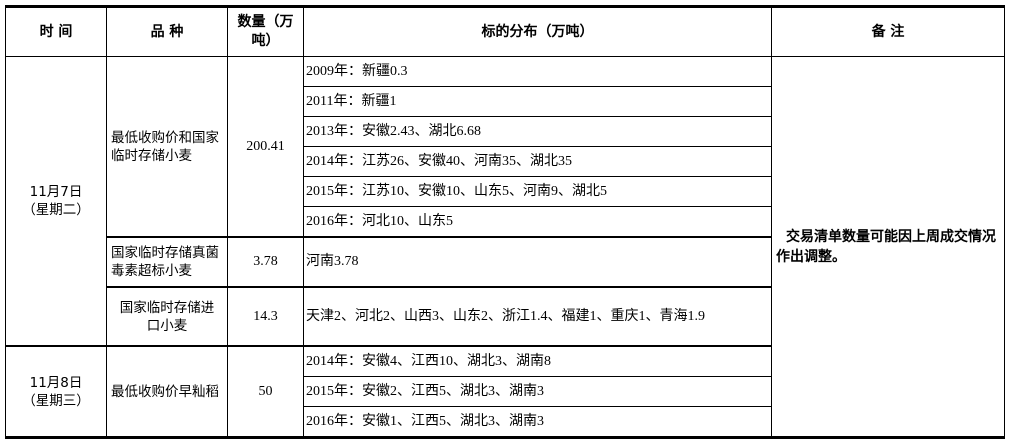 Image resolution: width=1009 pixels, height=440 pixels. I want to click on table-row: 2011年：新疆1, so click(505, 101).